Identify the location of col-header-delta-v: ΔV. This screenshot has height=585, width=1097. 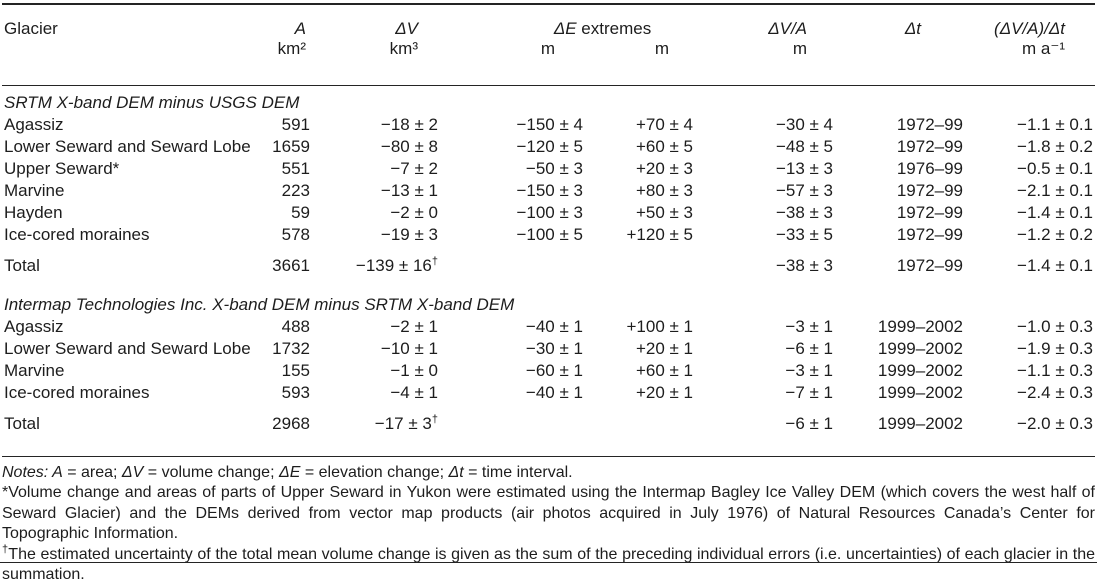
(406, 28).